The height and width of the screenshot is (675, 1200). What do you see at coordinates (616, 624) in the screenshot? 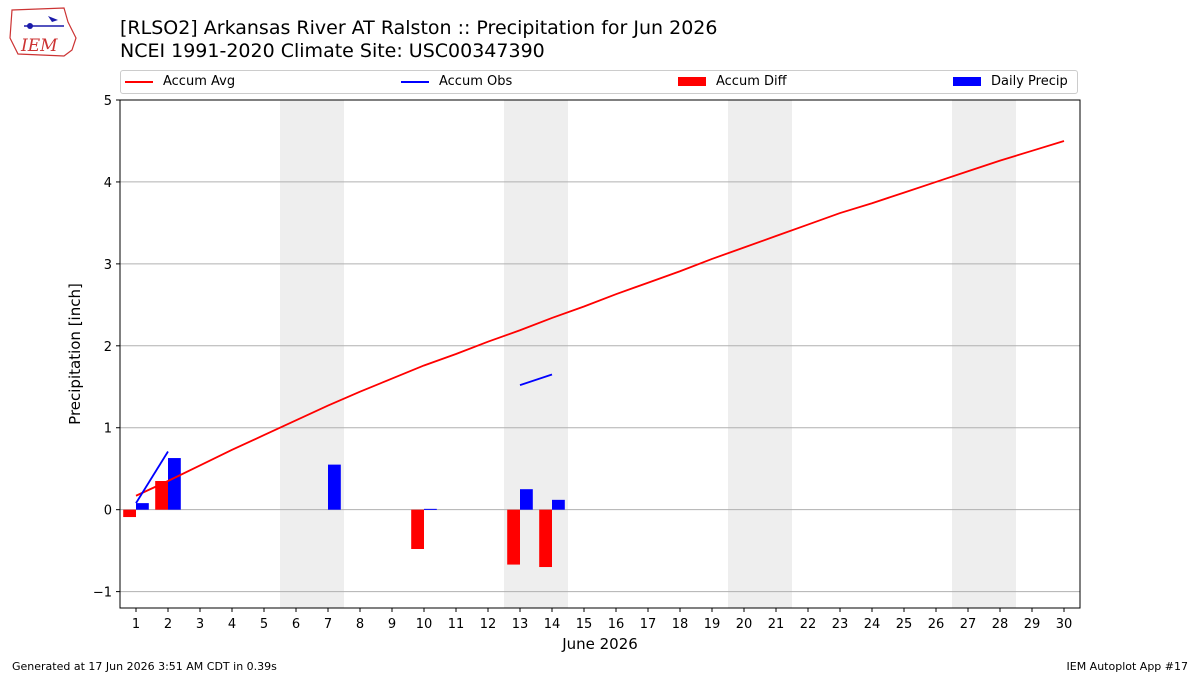
I see `x-tick-label-16: 16` at bounding box center [616, 624].